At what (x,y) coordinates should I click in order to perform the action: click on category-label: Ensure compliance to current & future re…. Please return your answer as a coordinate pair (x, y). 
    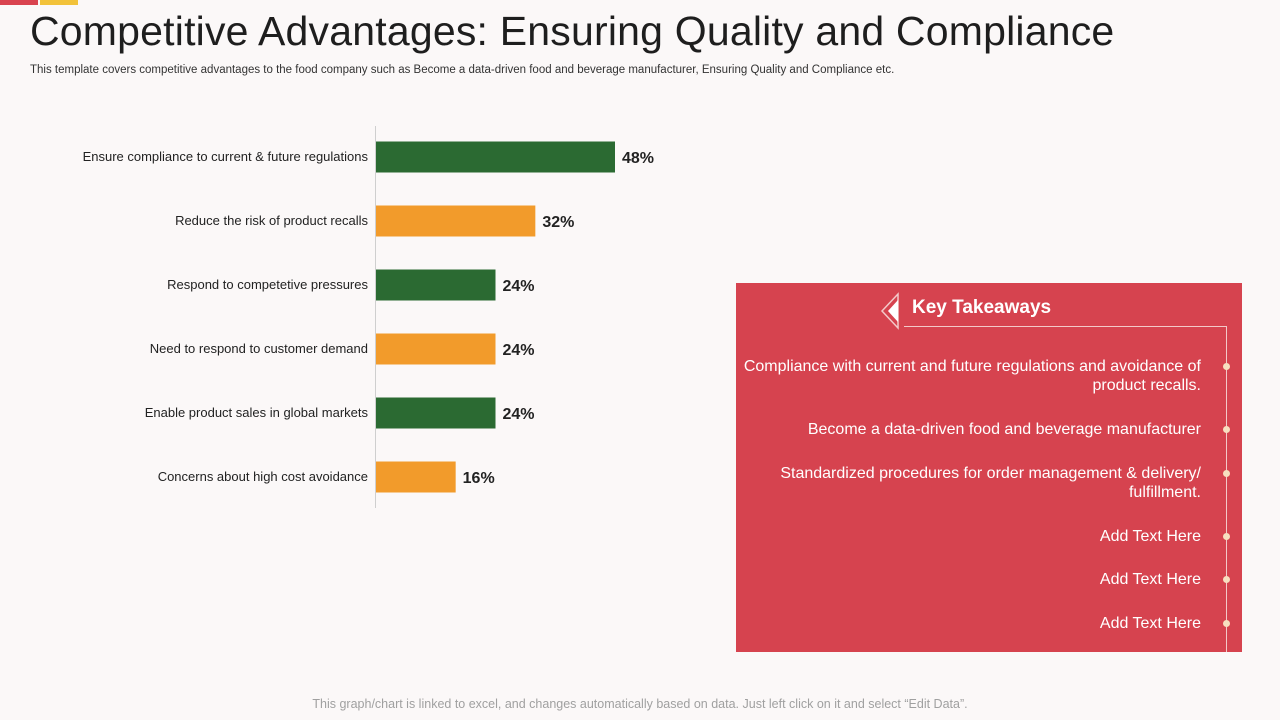
    Looking at the image, I should click on (226, 156).